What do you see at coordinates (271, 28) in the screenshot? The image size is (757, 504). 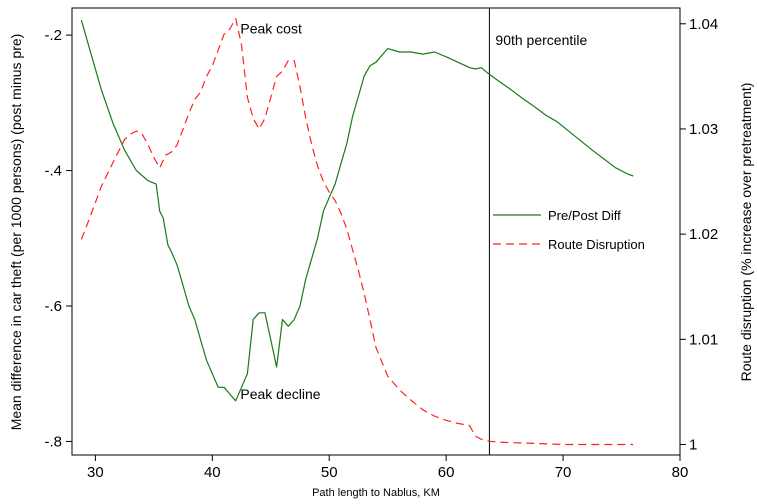 I see `annotation-peak-cost: Peak cost` at bounding box center [271, 28].